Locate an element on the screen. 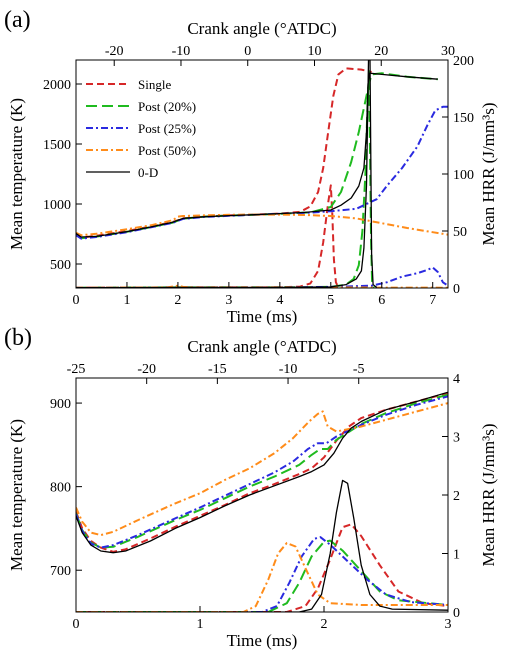  x-tick-label: 7 is located at coordinates (432, 300).